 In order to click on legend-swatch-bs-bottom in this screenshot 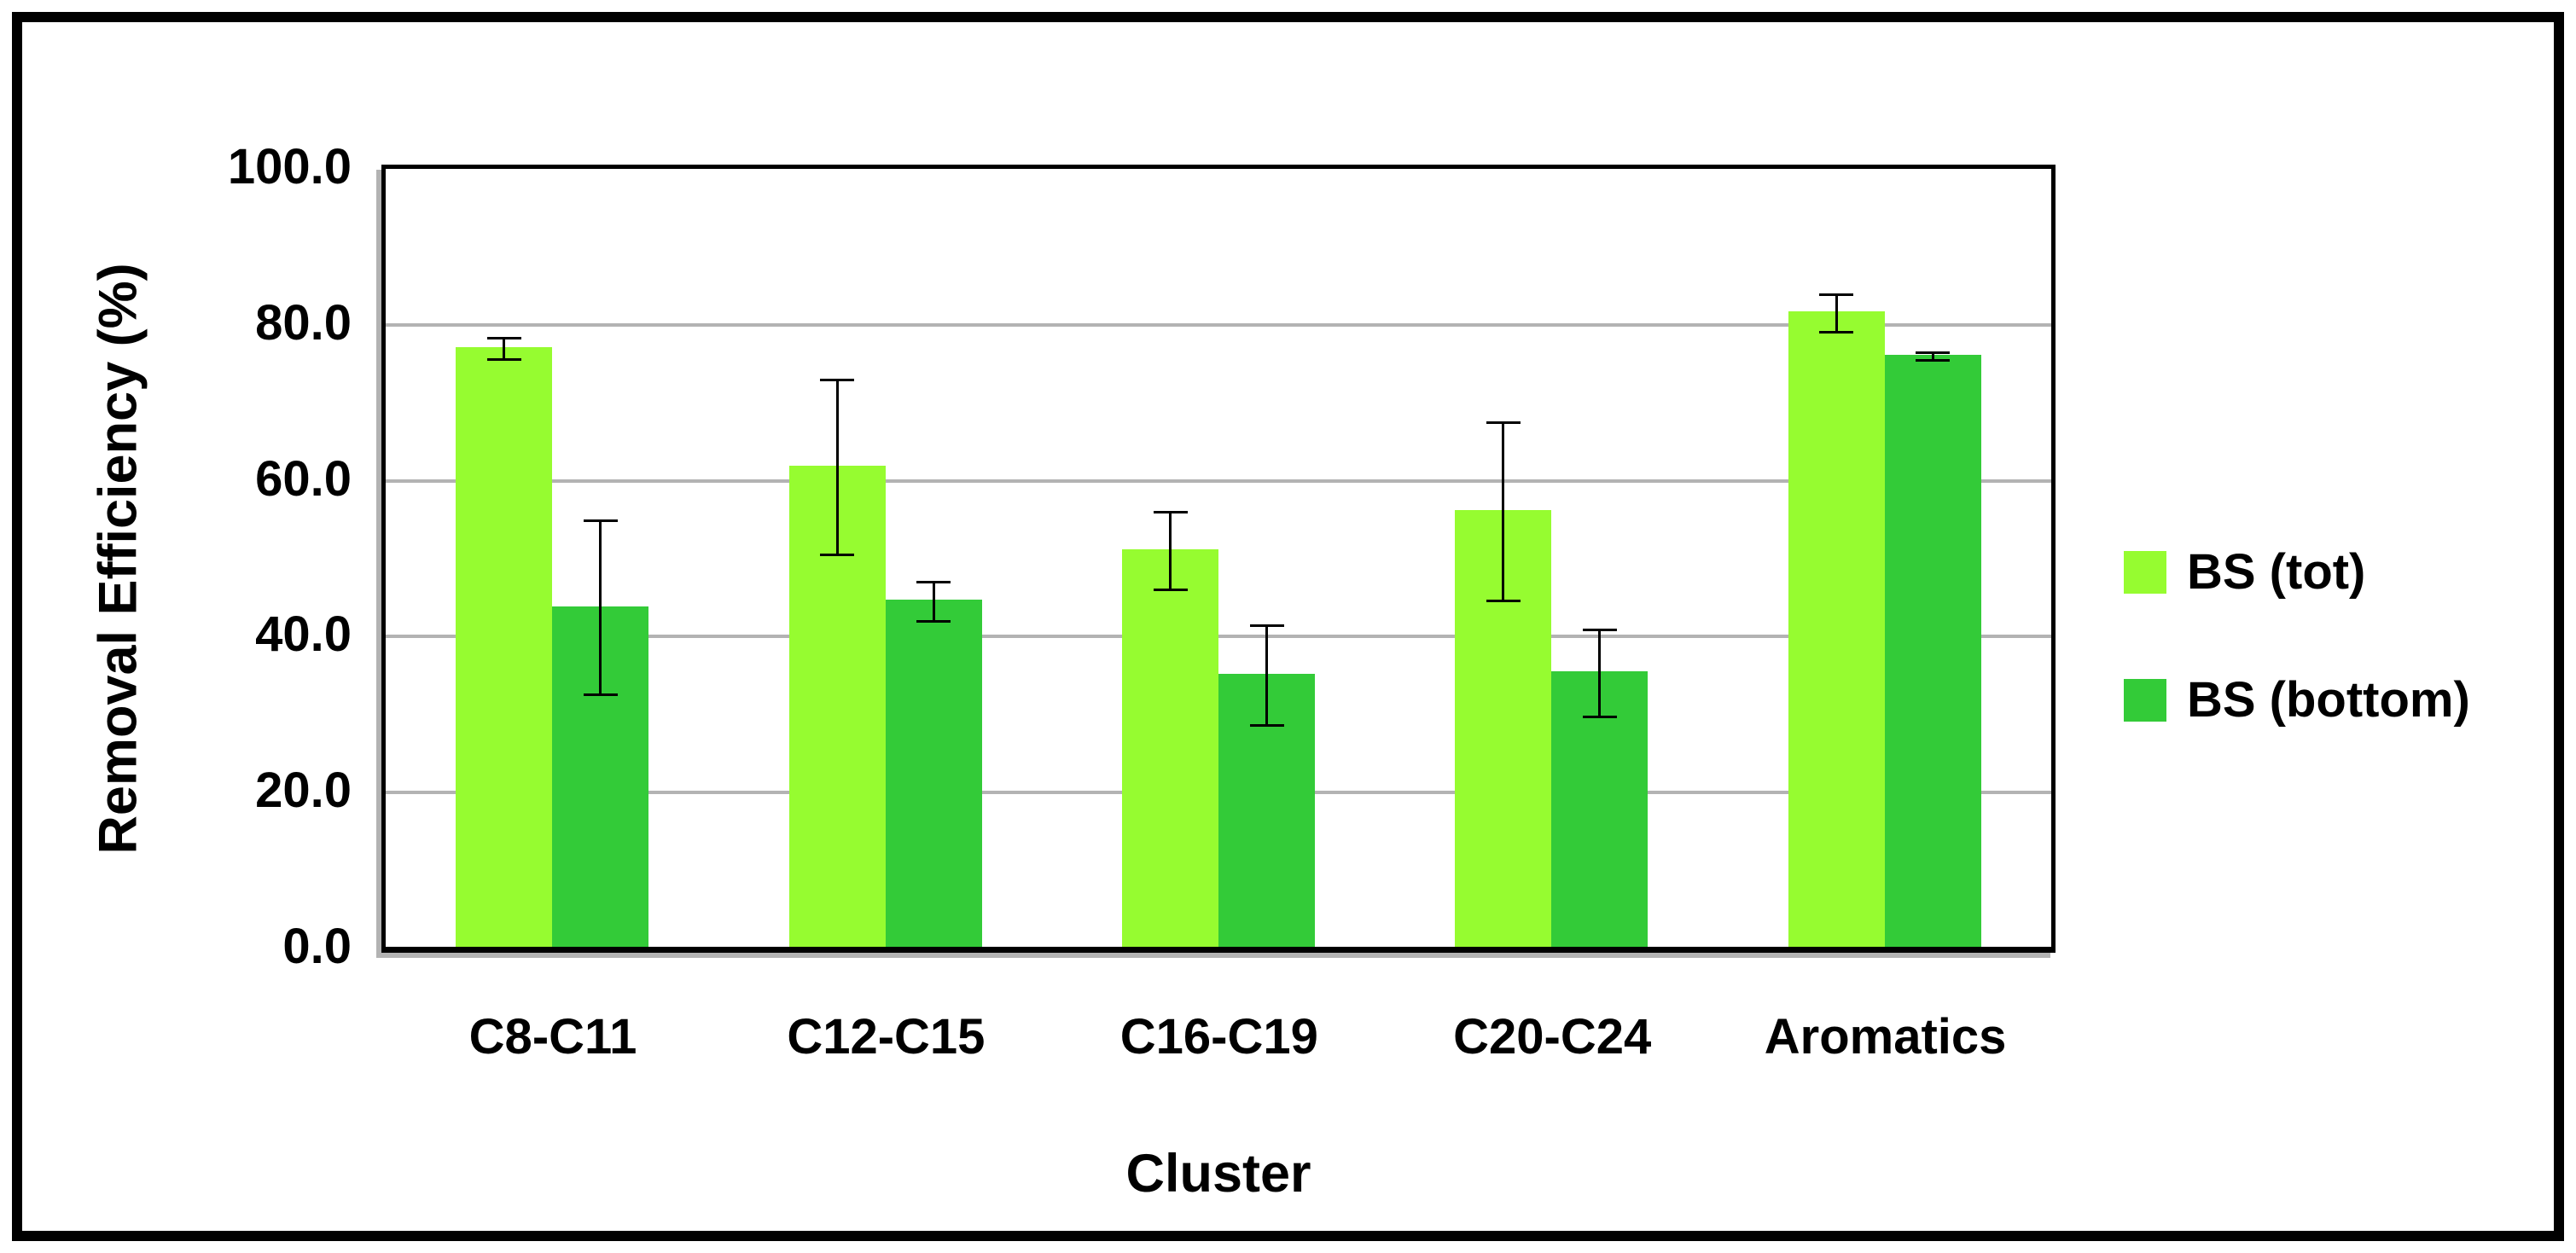, I will do `click(2145, 700)`.